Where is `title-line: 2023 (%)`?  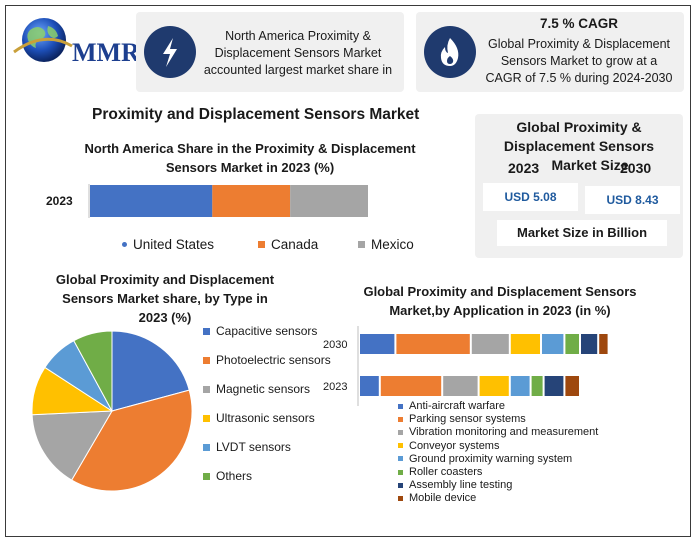
title-line: 2023 (%) is located at coordinates (165, 317).